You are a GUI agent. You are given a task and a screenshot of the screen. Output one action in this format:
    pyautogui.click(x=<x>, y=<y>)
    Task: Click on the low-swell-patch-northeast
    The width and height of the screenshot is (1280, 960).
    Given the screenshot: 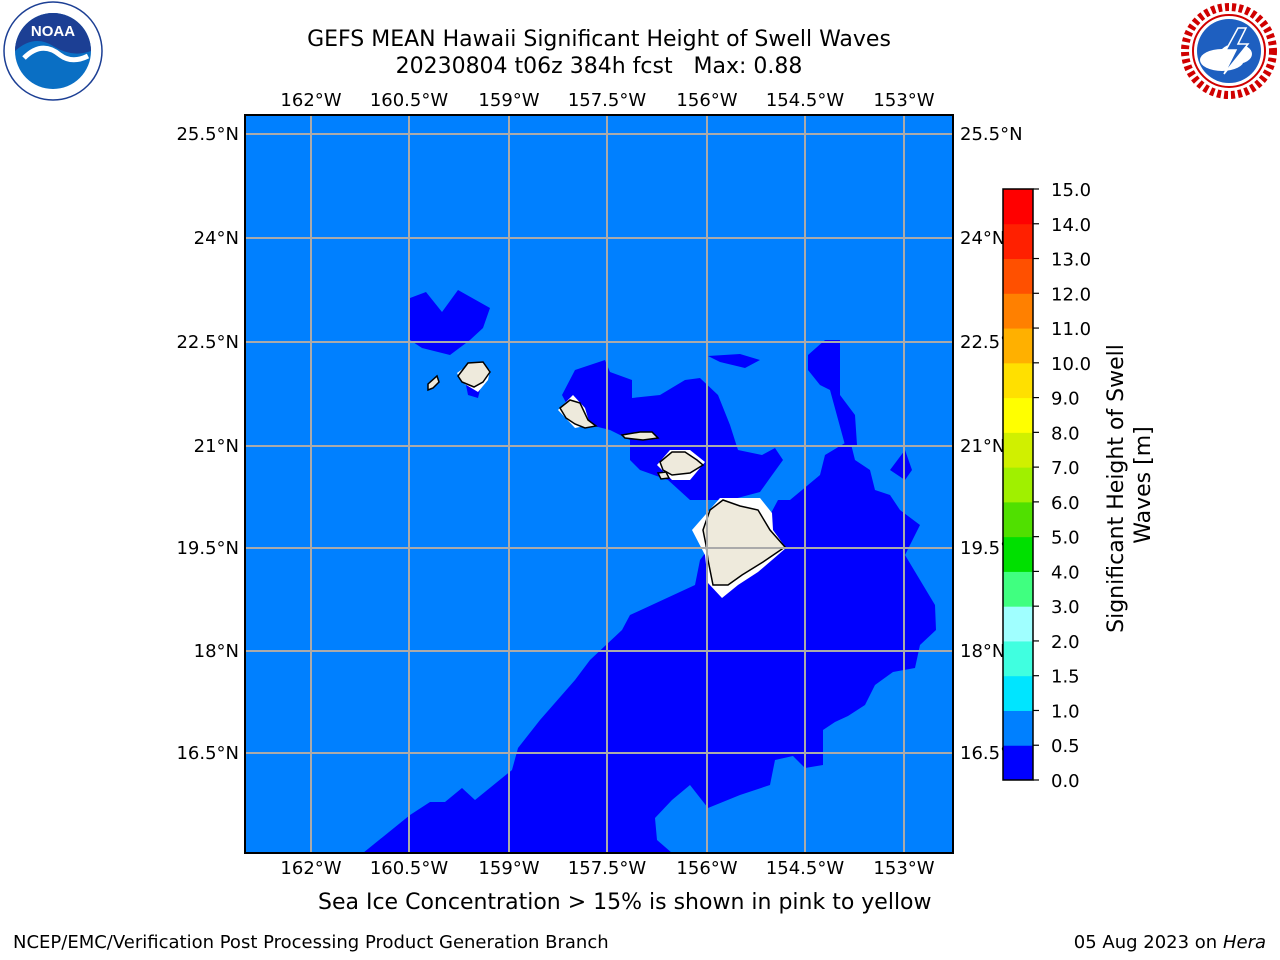 What is the action you would take?
    pyautogui.click(x=734, y=361)
    